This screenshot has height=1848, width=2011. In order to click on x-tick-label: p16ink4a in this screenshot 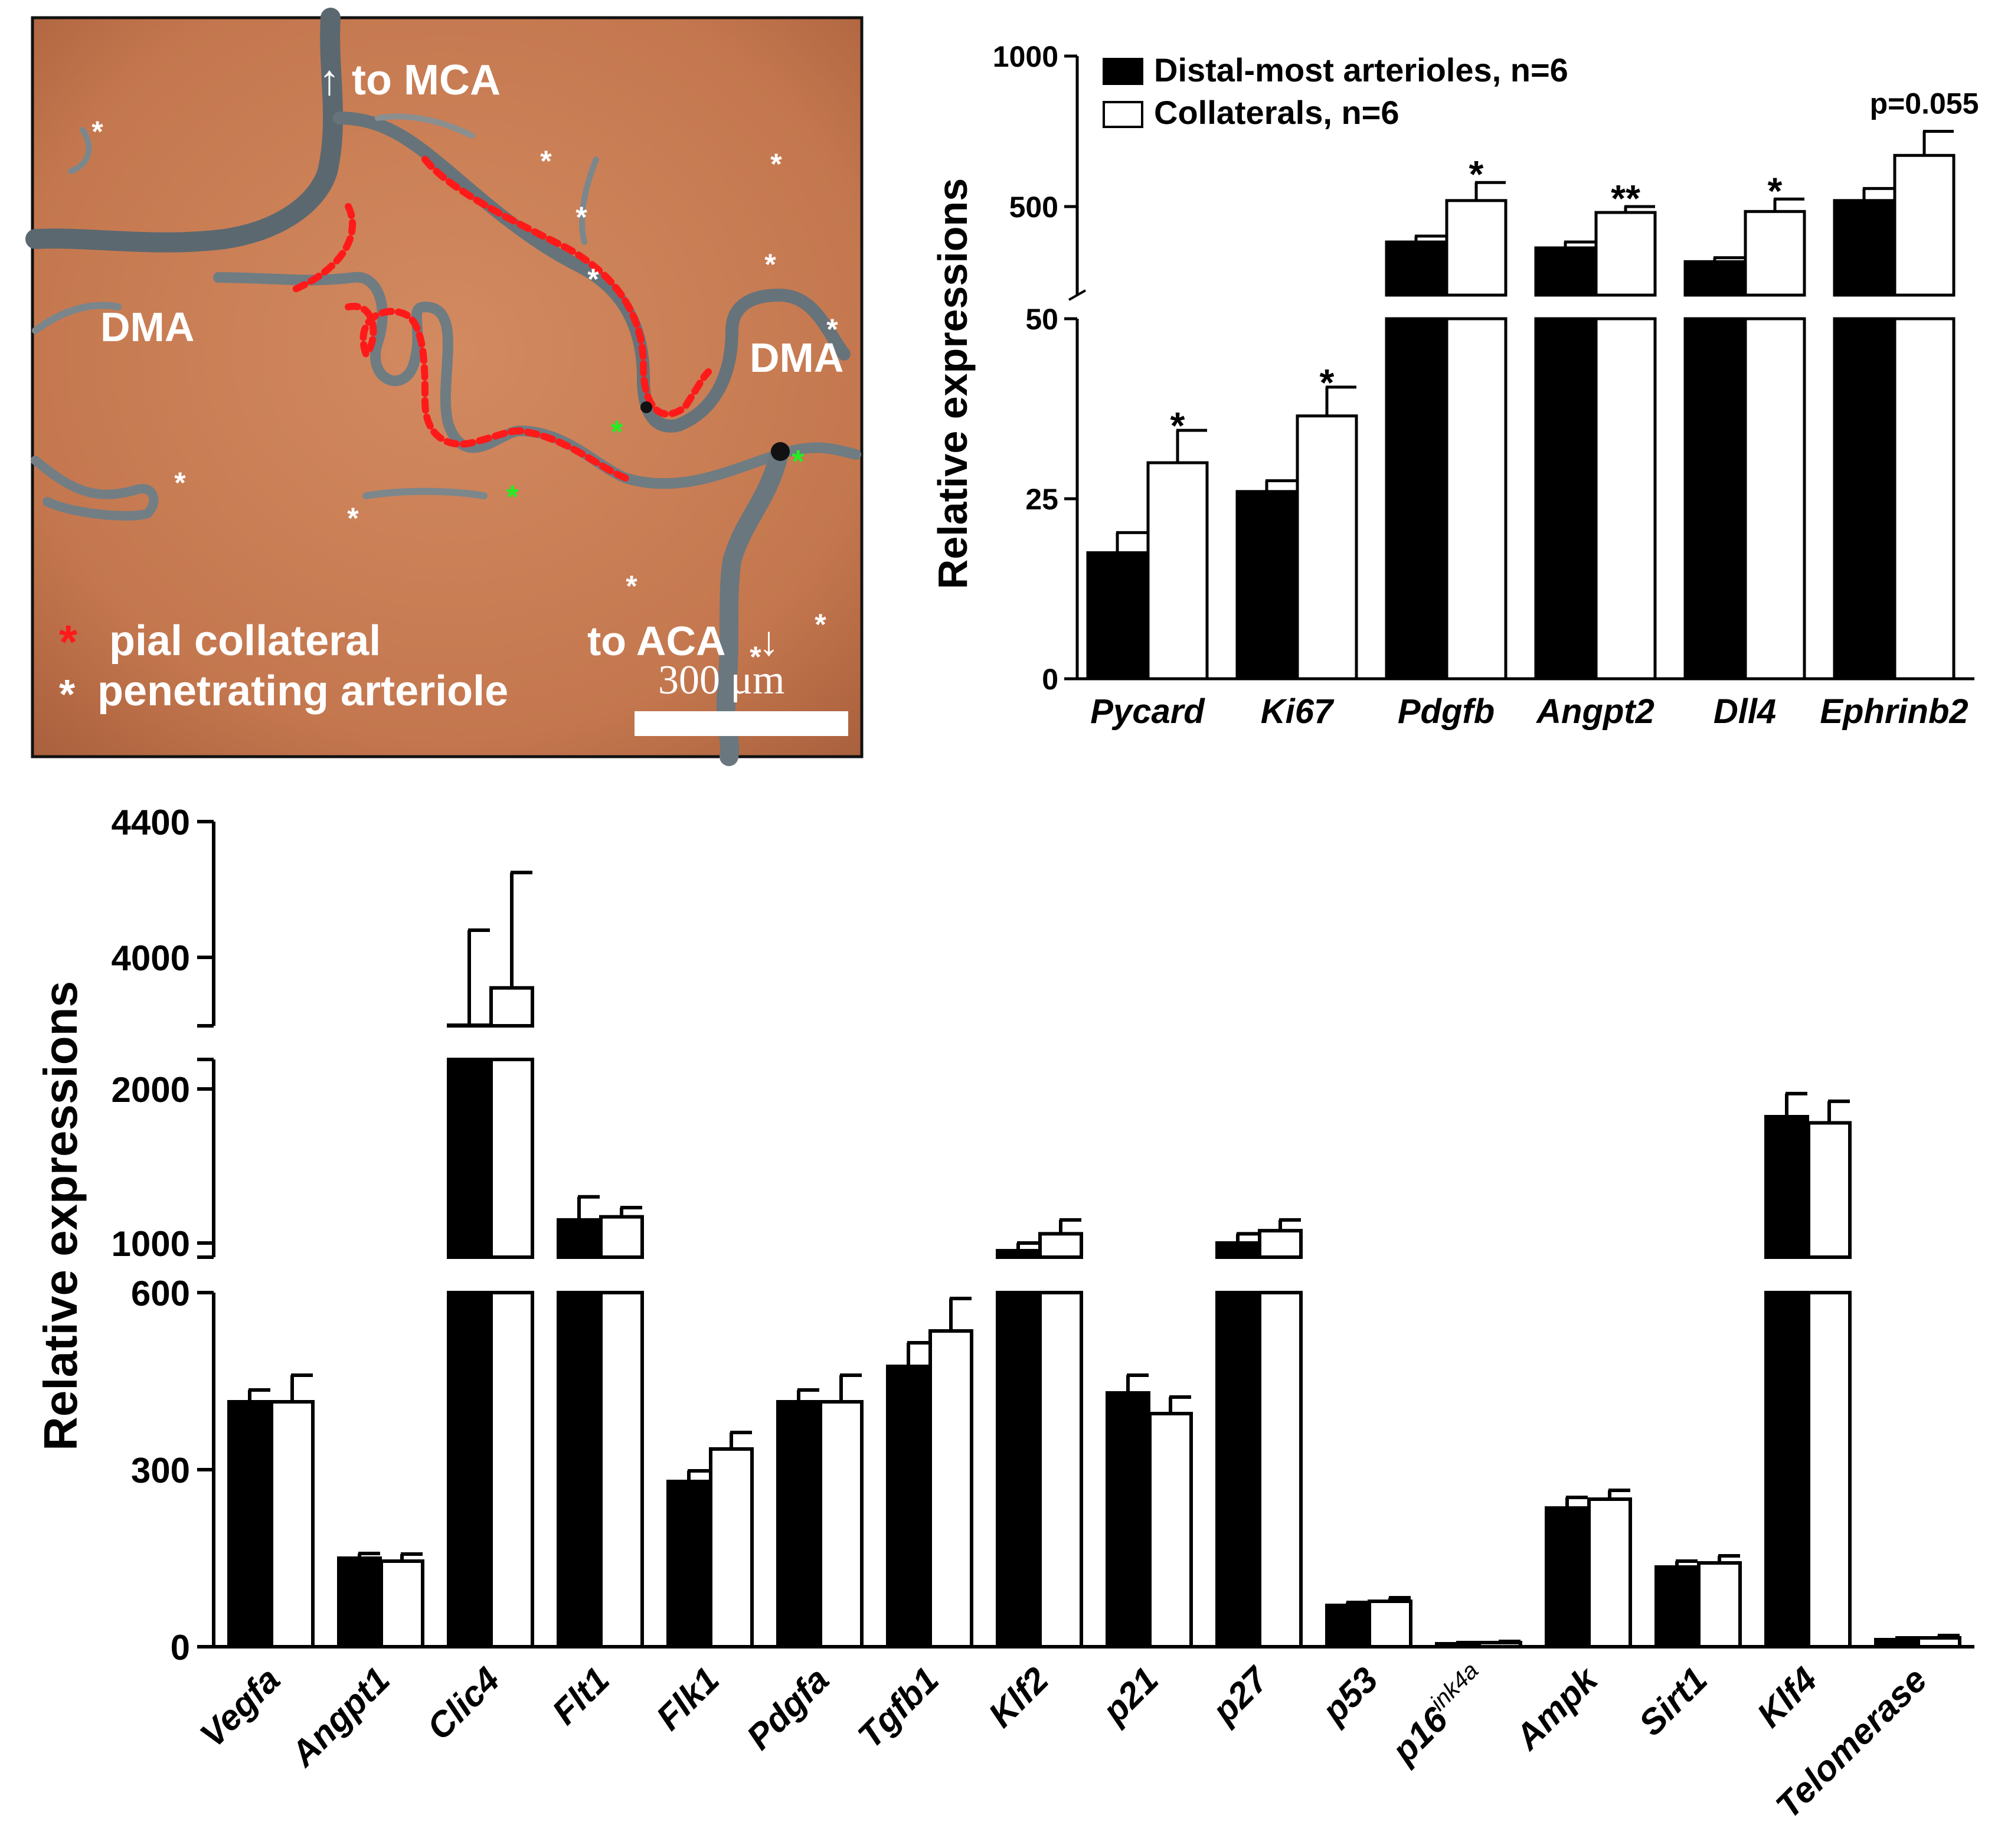, I will do `click(1438, 1714)`.